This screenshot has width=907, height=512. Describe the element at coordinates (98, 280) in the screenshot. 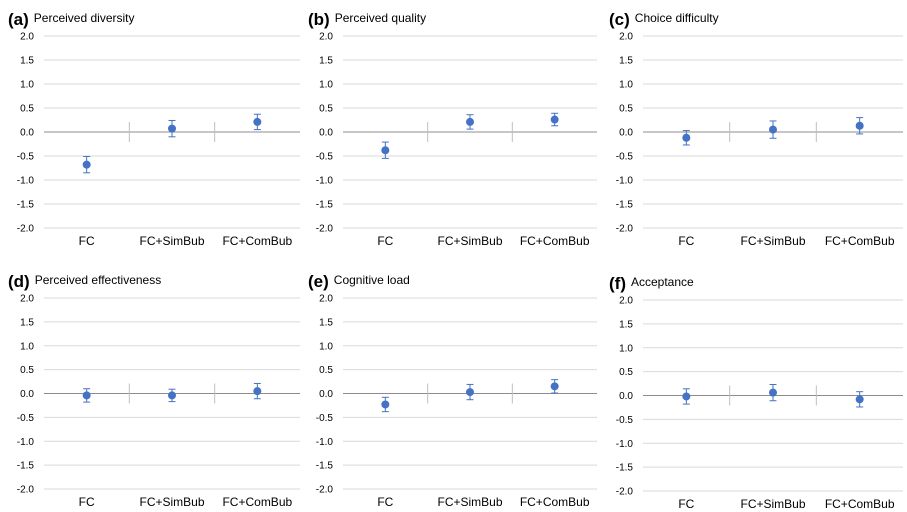

I see `panel-title: Perceived effectiveness` at that location.